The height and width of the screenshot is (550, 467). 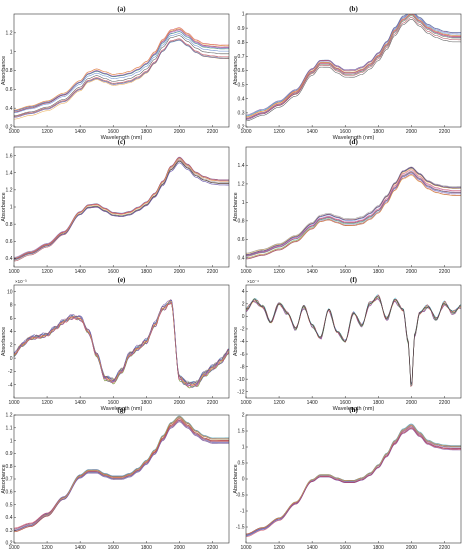 What do you see at coordinates (11, 319) in the screenshot?
I see `y-tick-label: 6` at bounding box center [11, 319].